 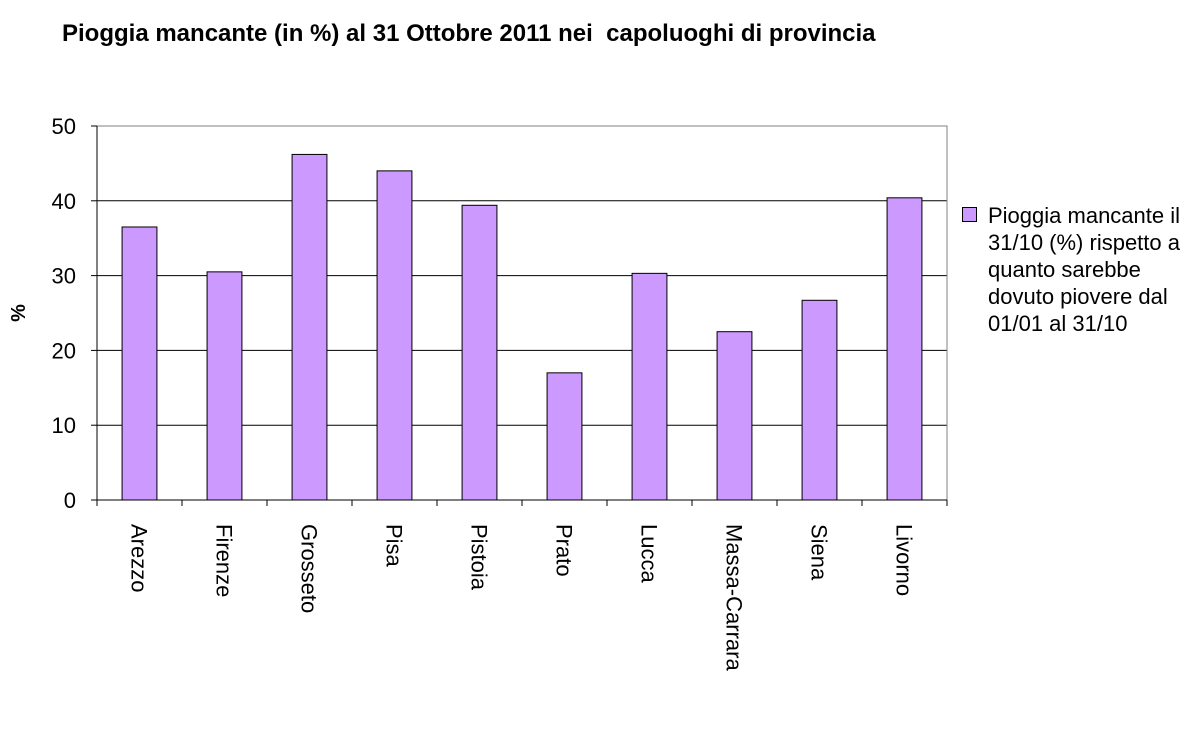 What do you see at coordinates (224, 386) in the screenshot?
I see `bar-firenze` at bounding box center [224, 386].